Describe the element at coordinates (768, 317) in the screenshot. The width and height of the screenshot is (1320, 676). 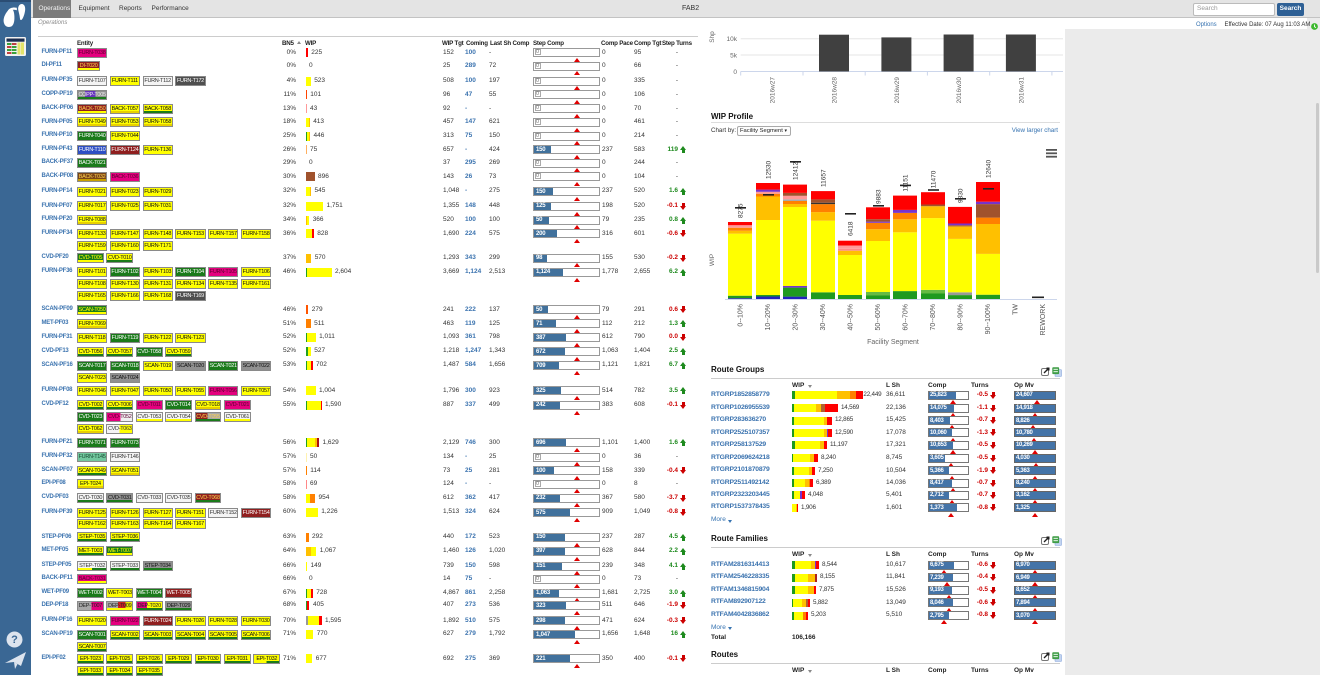
I see `svg-text: 10--20%` at that location.